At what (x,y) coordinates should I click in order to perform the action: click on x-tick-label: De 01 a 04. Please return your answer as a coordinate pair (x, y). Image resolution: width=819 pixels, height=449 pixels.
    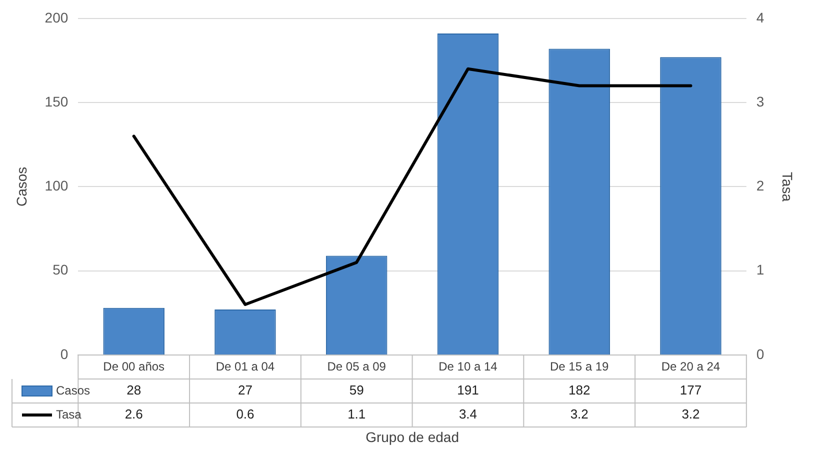
    Looking at the image, I should click on (245, 366).